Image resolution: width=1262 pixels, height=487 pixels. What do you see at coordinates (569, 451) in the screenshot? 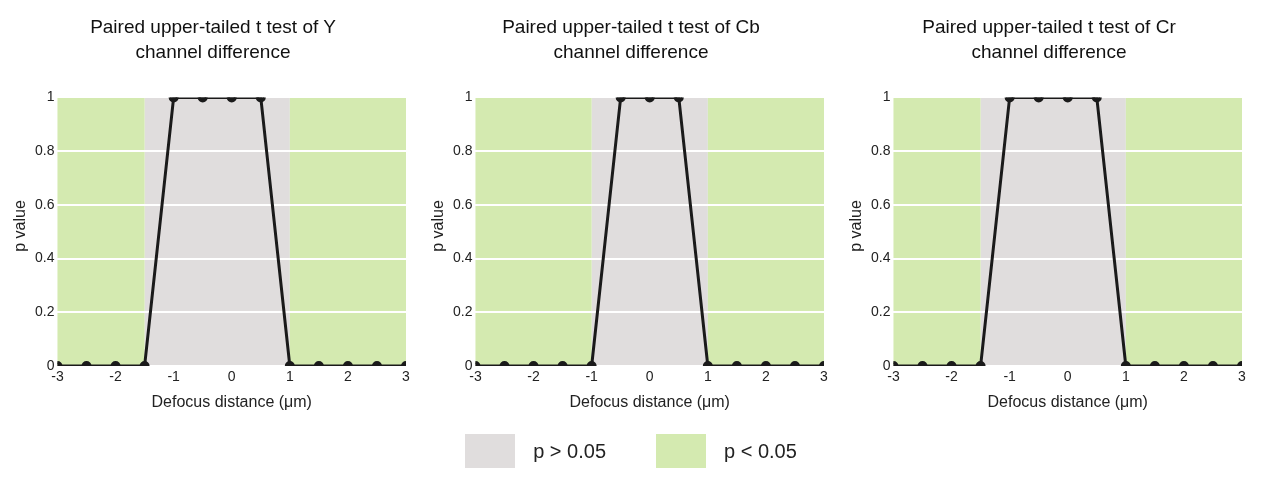
I see `legend-label: p > 0.05` at bounding box center [569, 451].